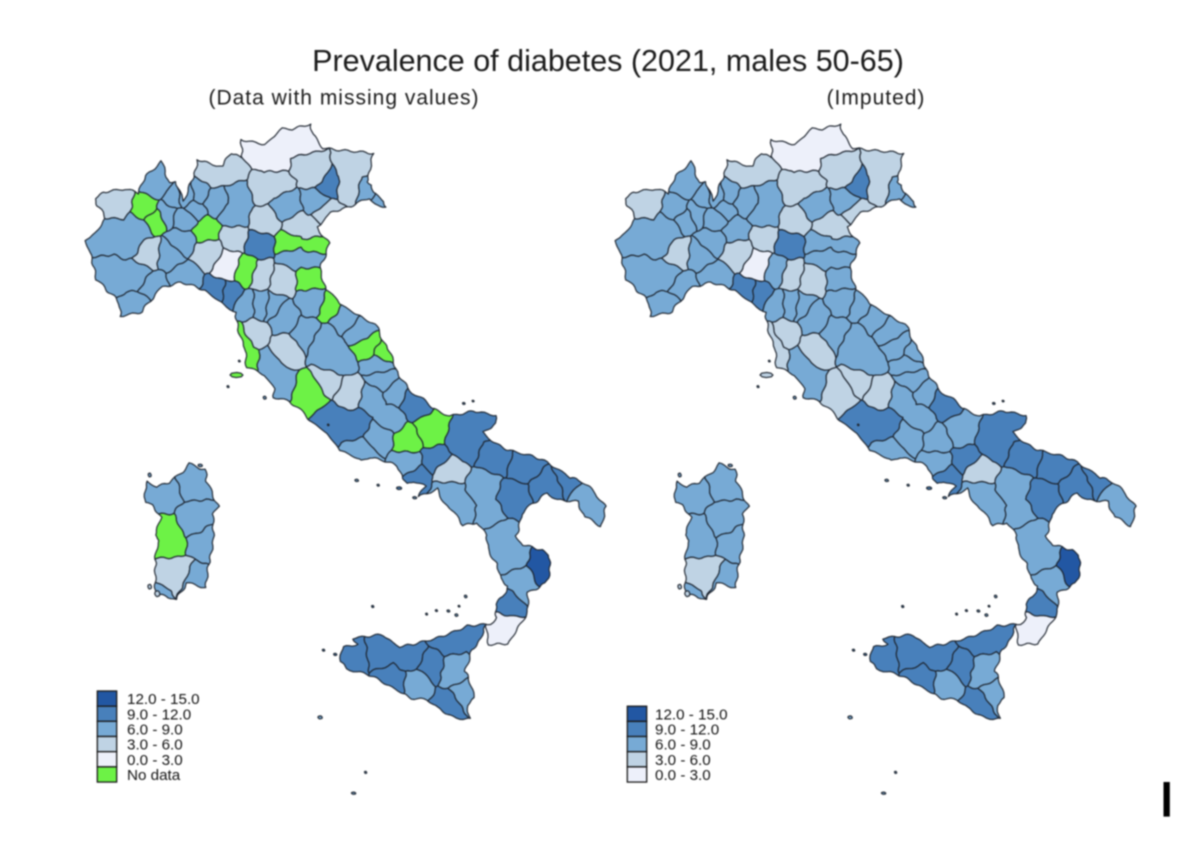 The image size is (1190, 852). I want to click on svg-text: (Data with missing values), so click(343, 98).